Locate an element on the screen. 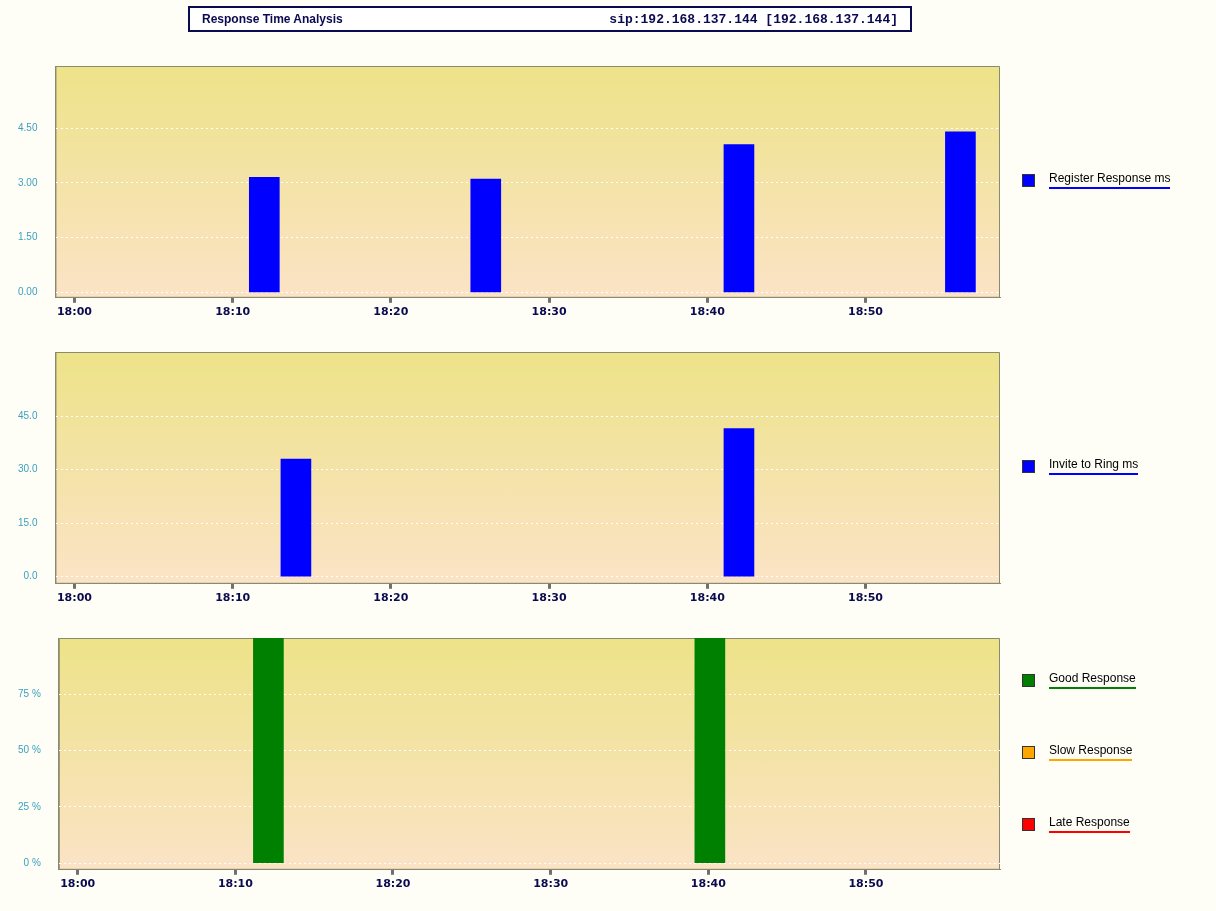 The image size is (1216, 911). y-tick-label: 1.50 is located at coordinates (27, 237).